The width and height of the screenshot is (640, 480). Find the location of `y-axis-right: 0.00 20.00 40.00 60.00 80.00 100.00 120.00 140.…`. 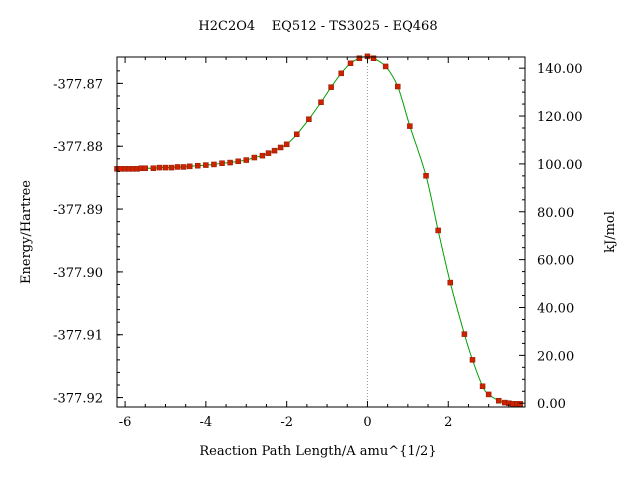

y-axis-right: 0.00 20.00 40.00 60.00 80.00 100.00 120.00 140.… is located at coordinates (551, 237).